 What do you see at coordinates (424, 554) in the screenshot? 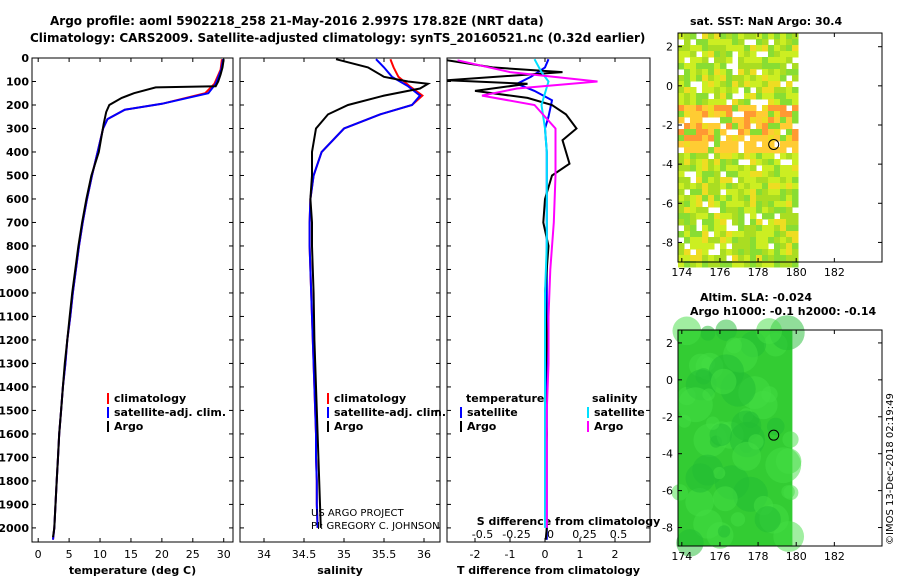
I see `x-tick-label: 36` at bounding box center [424, 554].